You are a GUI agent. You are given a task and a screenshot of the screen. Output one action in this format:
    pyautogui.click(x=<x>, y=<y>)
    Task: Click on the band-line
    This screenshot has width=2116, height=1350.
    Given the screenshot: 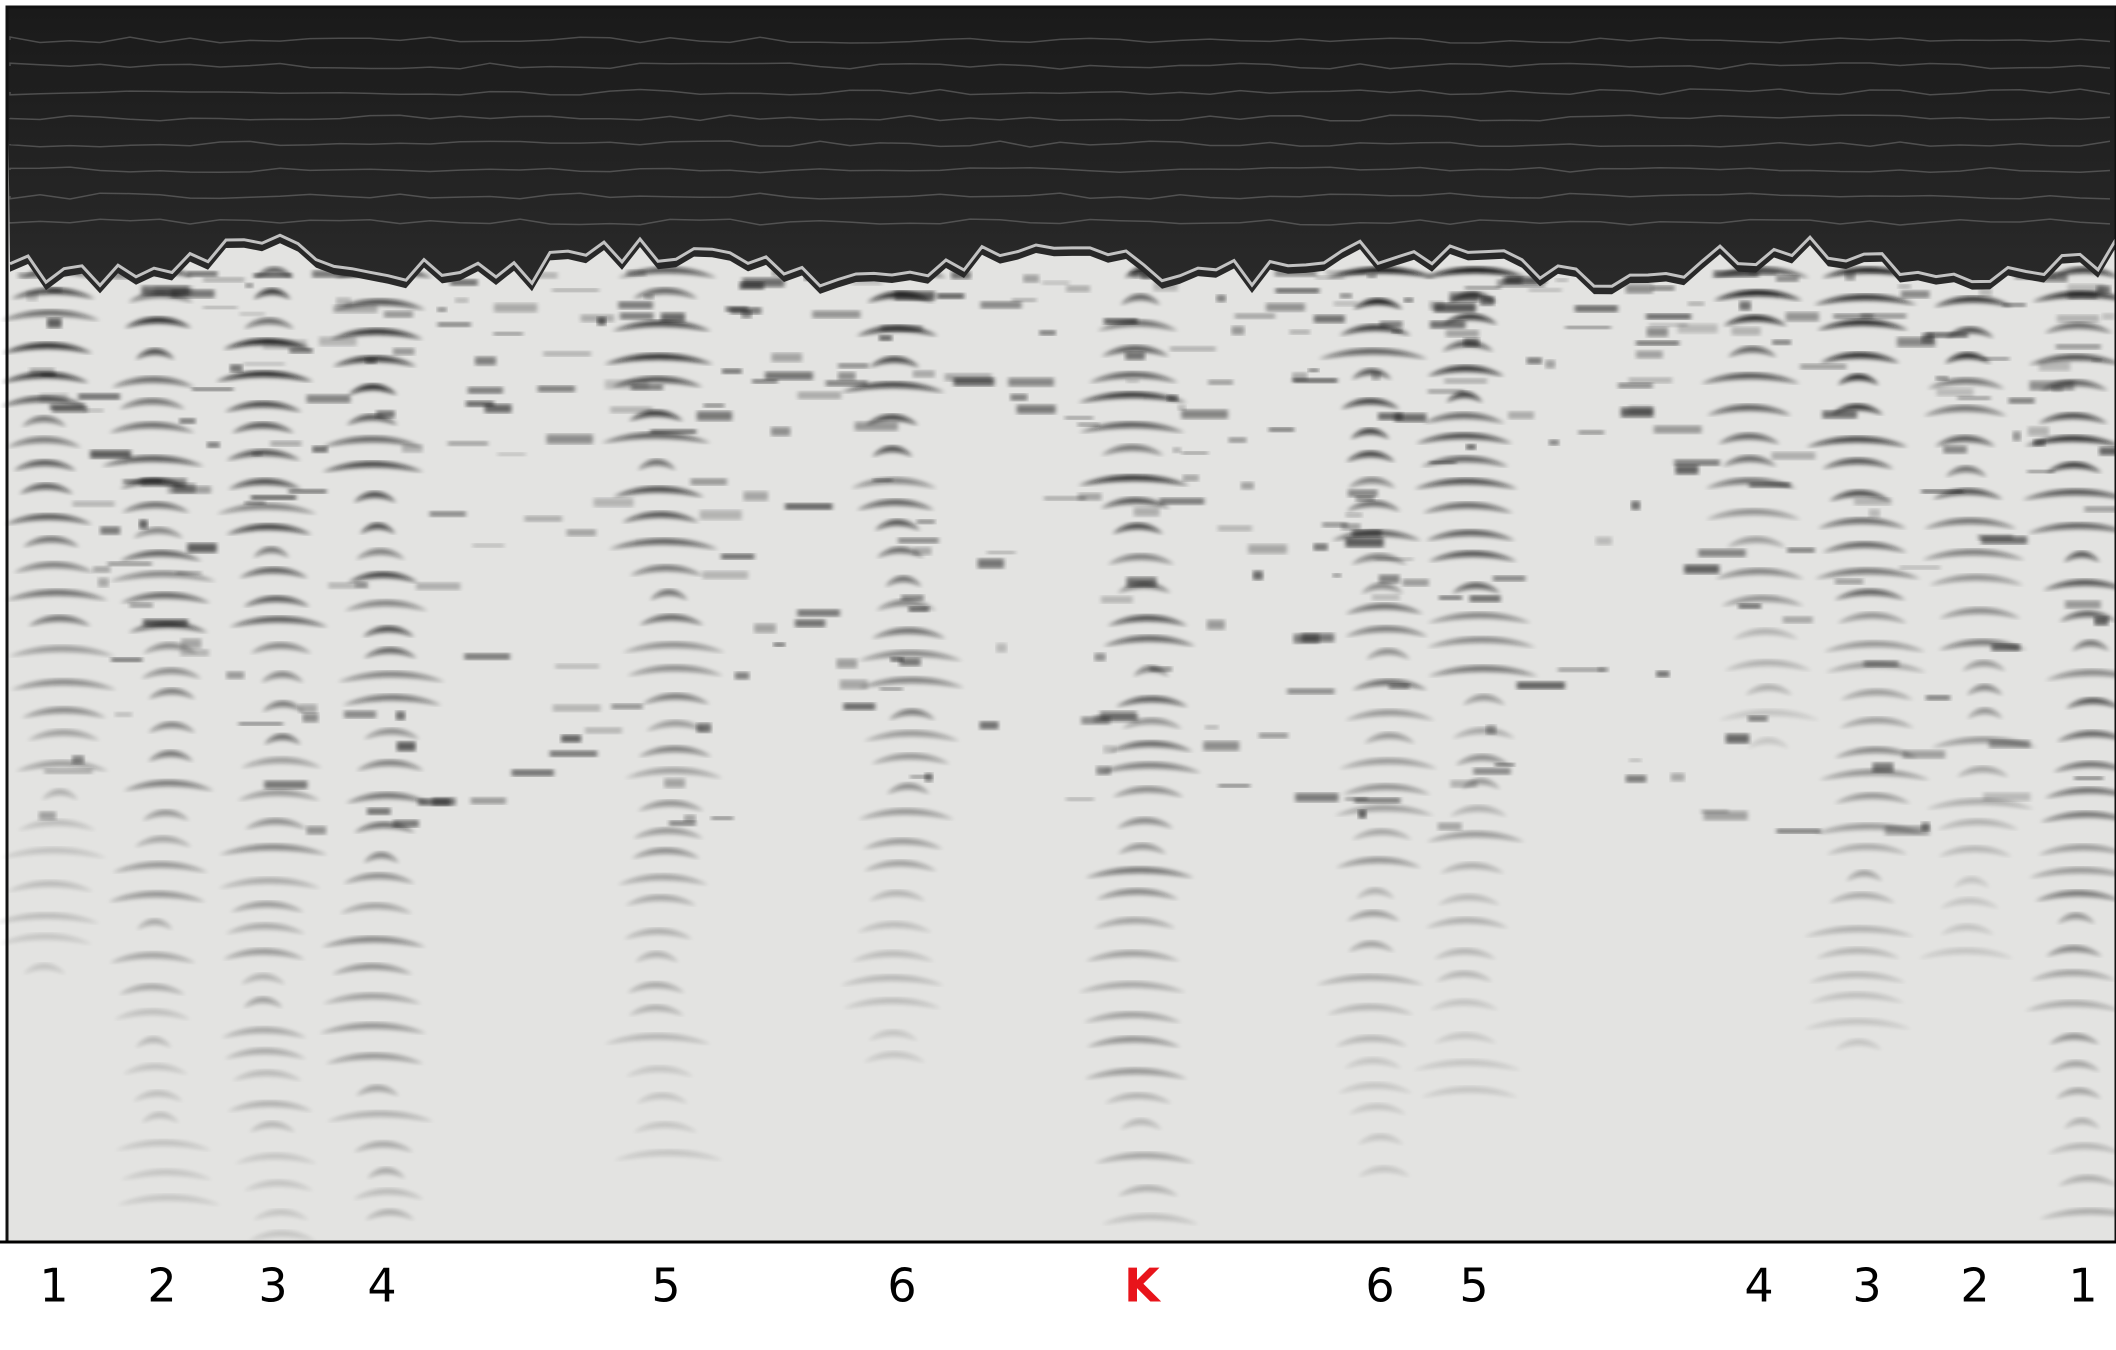 What is the action you would take?
    pyautogui.click(x=1060, y=40)
    